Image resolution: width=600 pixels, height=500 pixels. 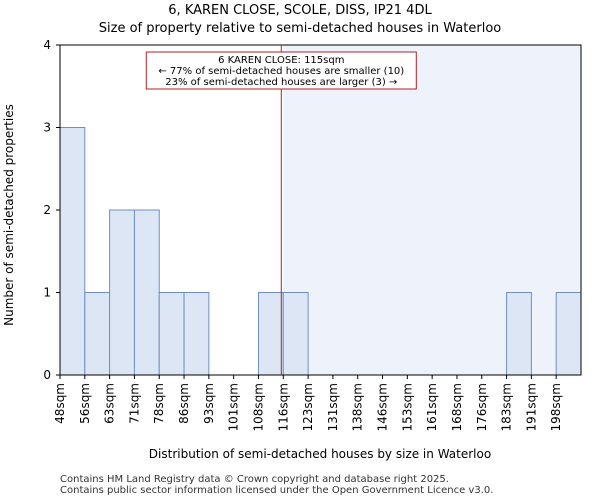 I want to click on y-tick-label: 4, so click(x=47, y=45).